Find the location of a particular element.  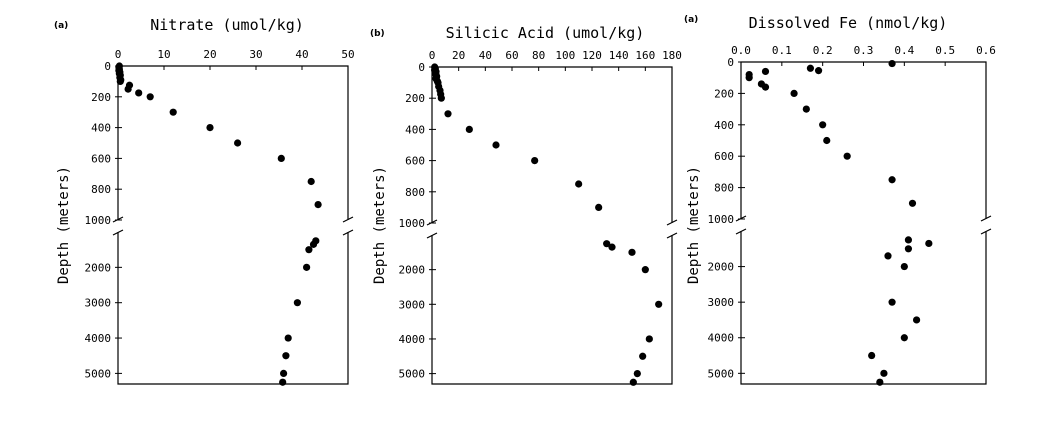

x-tick-label: 0.4 is located at coordinates (904, 50).